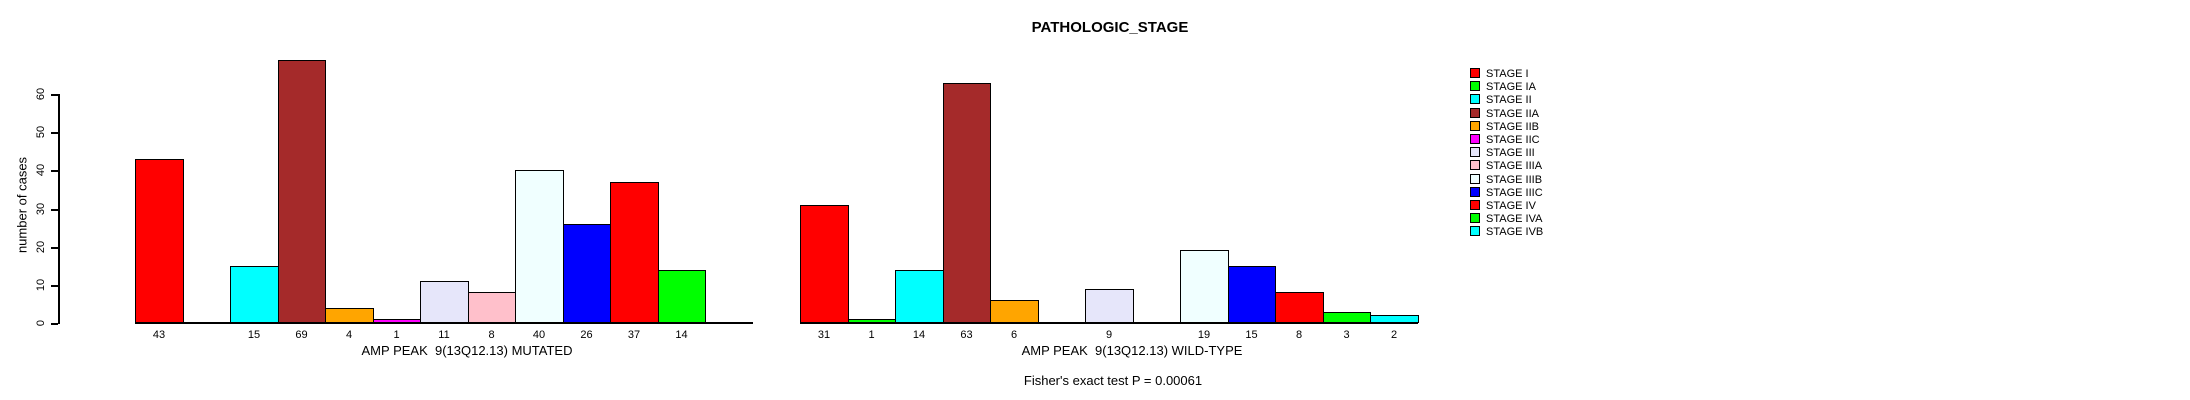  I want to click on legend-swatch-stage-i, so click(1475, 73).